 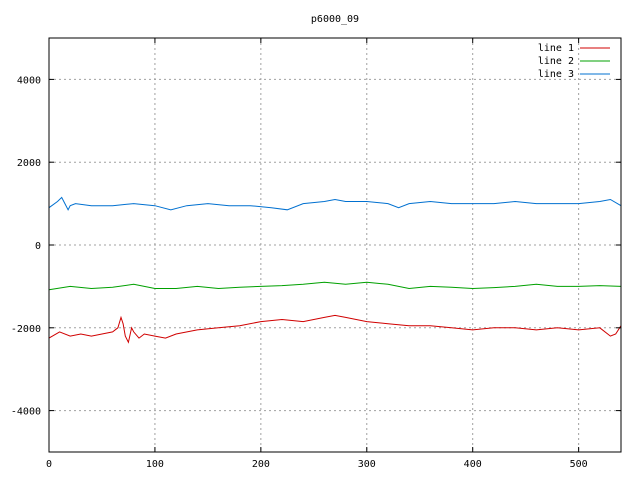 What do you see at coordinates (29, 80) in the screenshot?
I see `y-tick-label: 4000` at bounding box center [29, 80].